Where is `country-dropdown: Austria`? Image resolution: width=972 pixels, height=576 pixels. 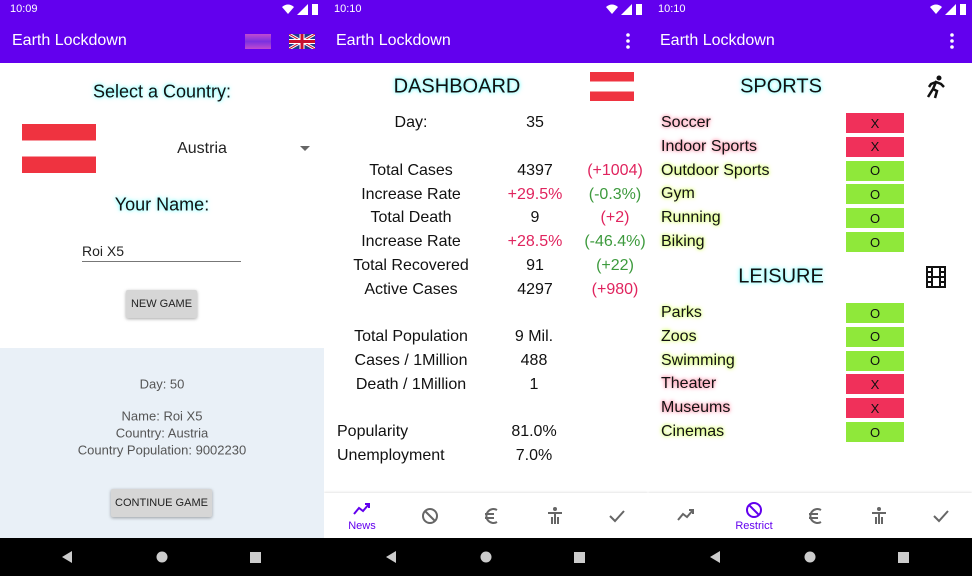
country-dropdown: Austria is located at coordinates (202, 148).